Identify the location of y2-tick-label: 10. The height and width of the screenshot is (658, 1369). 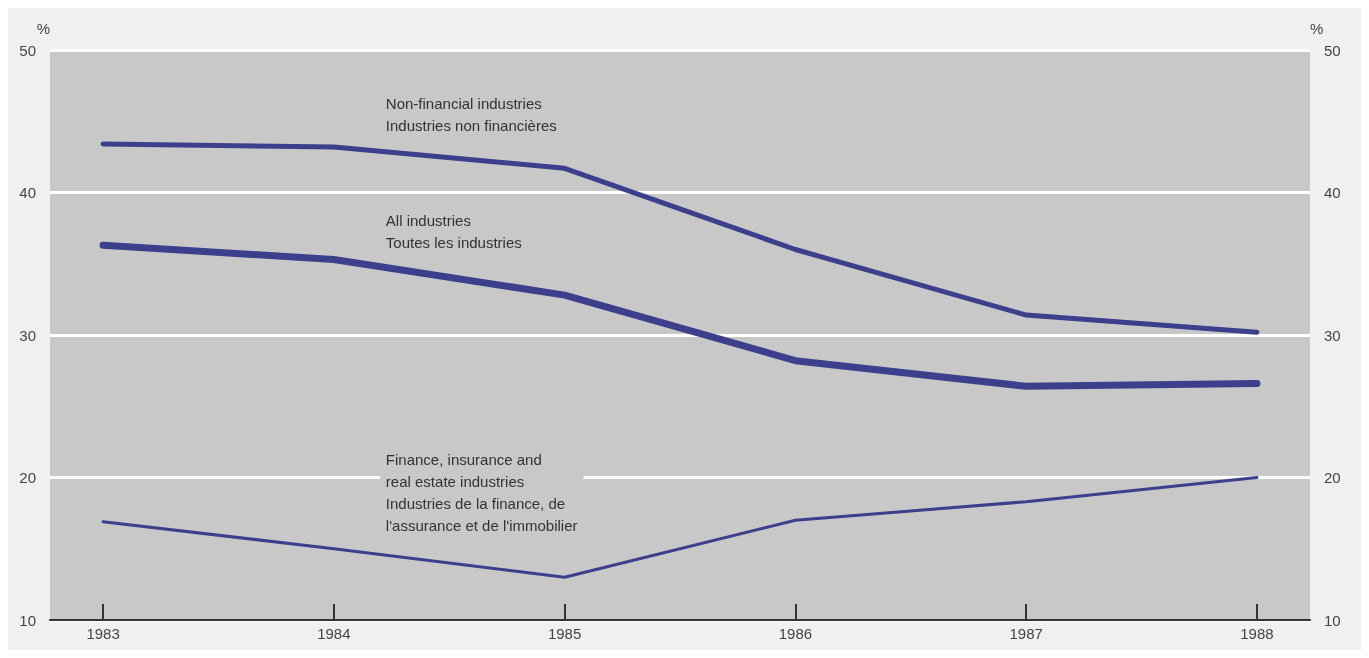
(1332, 620).